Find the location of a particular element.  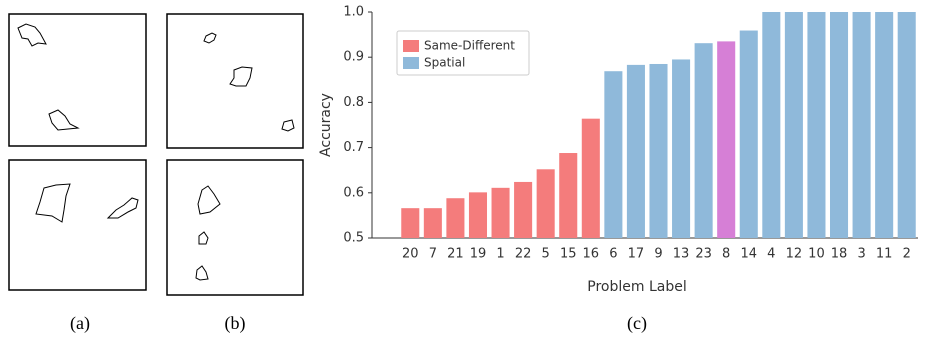

x-tick-label: 17 is located at coordinates (636, 254).